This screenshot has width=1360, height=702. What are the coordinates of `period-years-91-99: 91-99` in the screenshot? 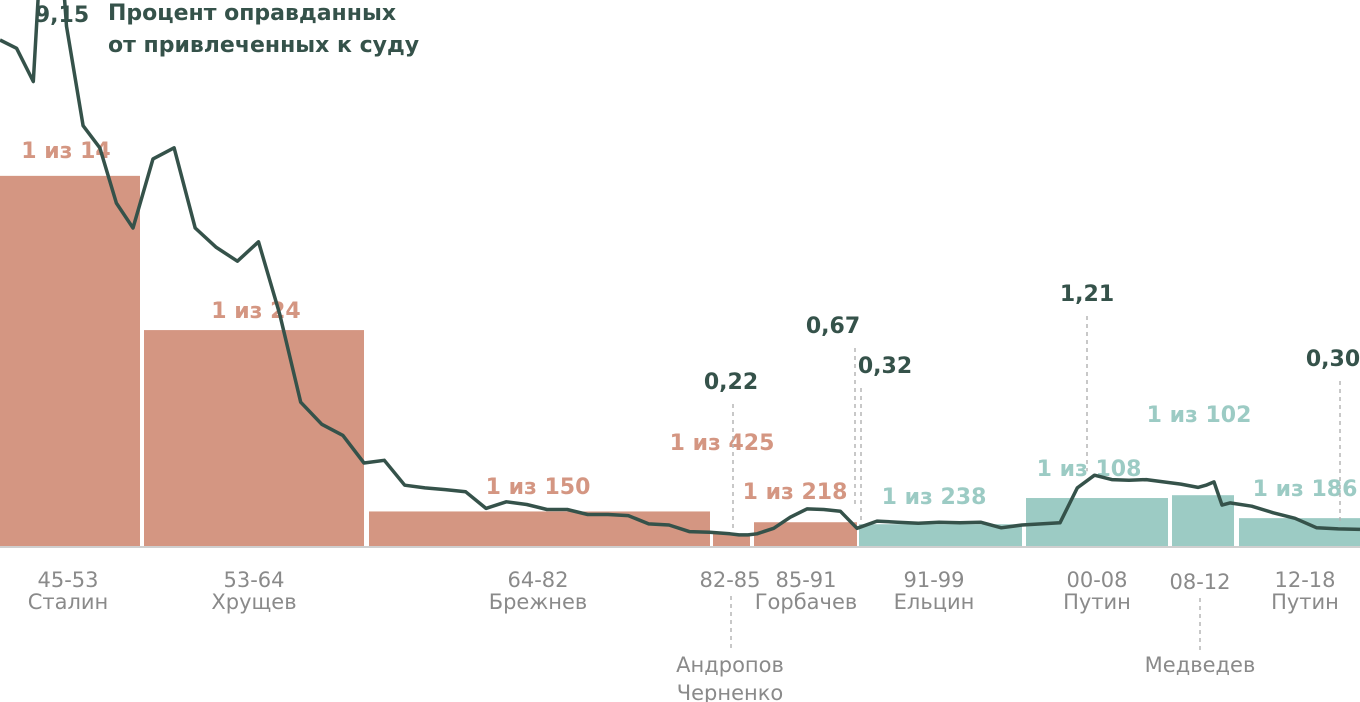 It's located at (933, 580).